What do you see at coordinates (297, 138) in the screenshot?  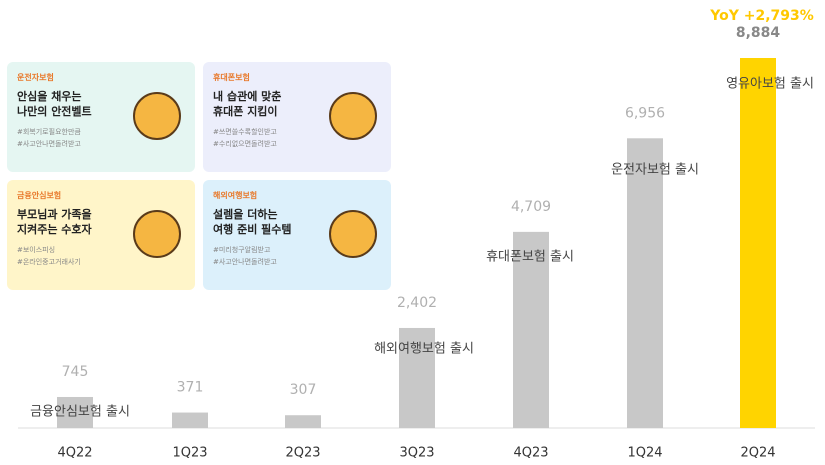 I see `card-hashtags: #쓰면쓸수록할인받고 #수리없으면돌려받고` at bounding box center [297, 138].